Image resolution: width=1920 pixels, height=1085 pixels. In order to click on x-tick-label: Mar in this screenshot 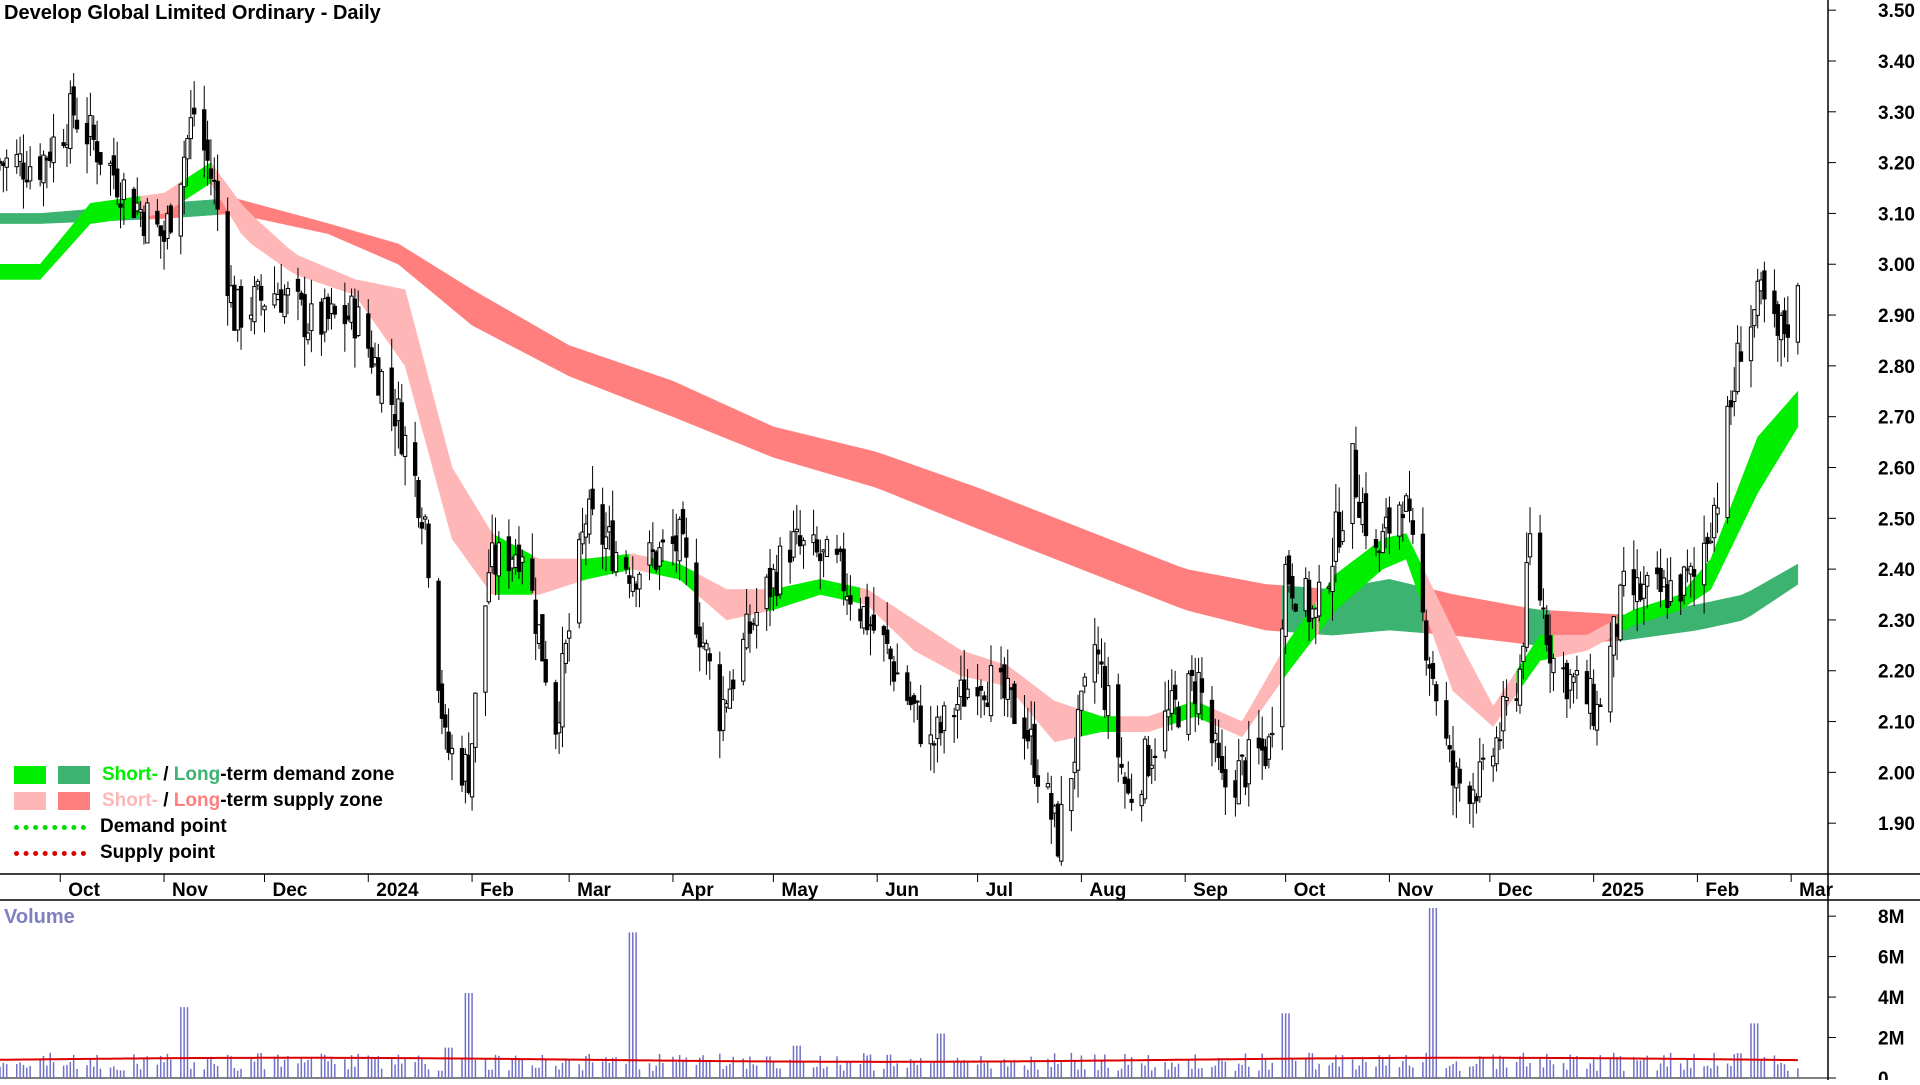, I will do `click(594, 890)`.